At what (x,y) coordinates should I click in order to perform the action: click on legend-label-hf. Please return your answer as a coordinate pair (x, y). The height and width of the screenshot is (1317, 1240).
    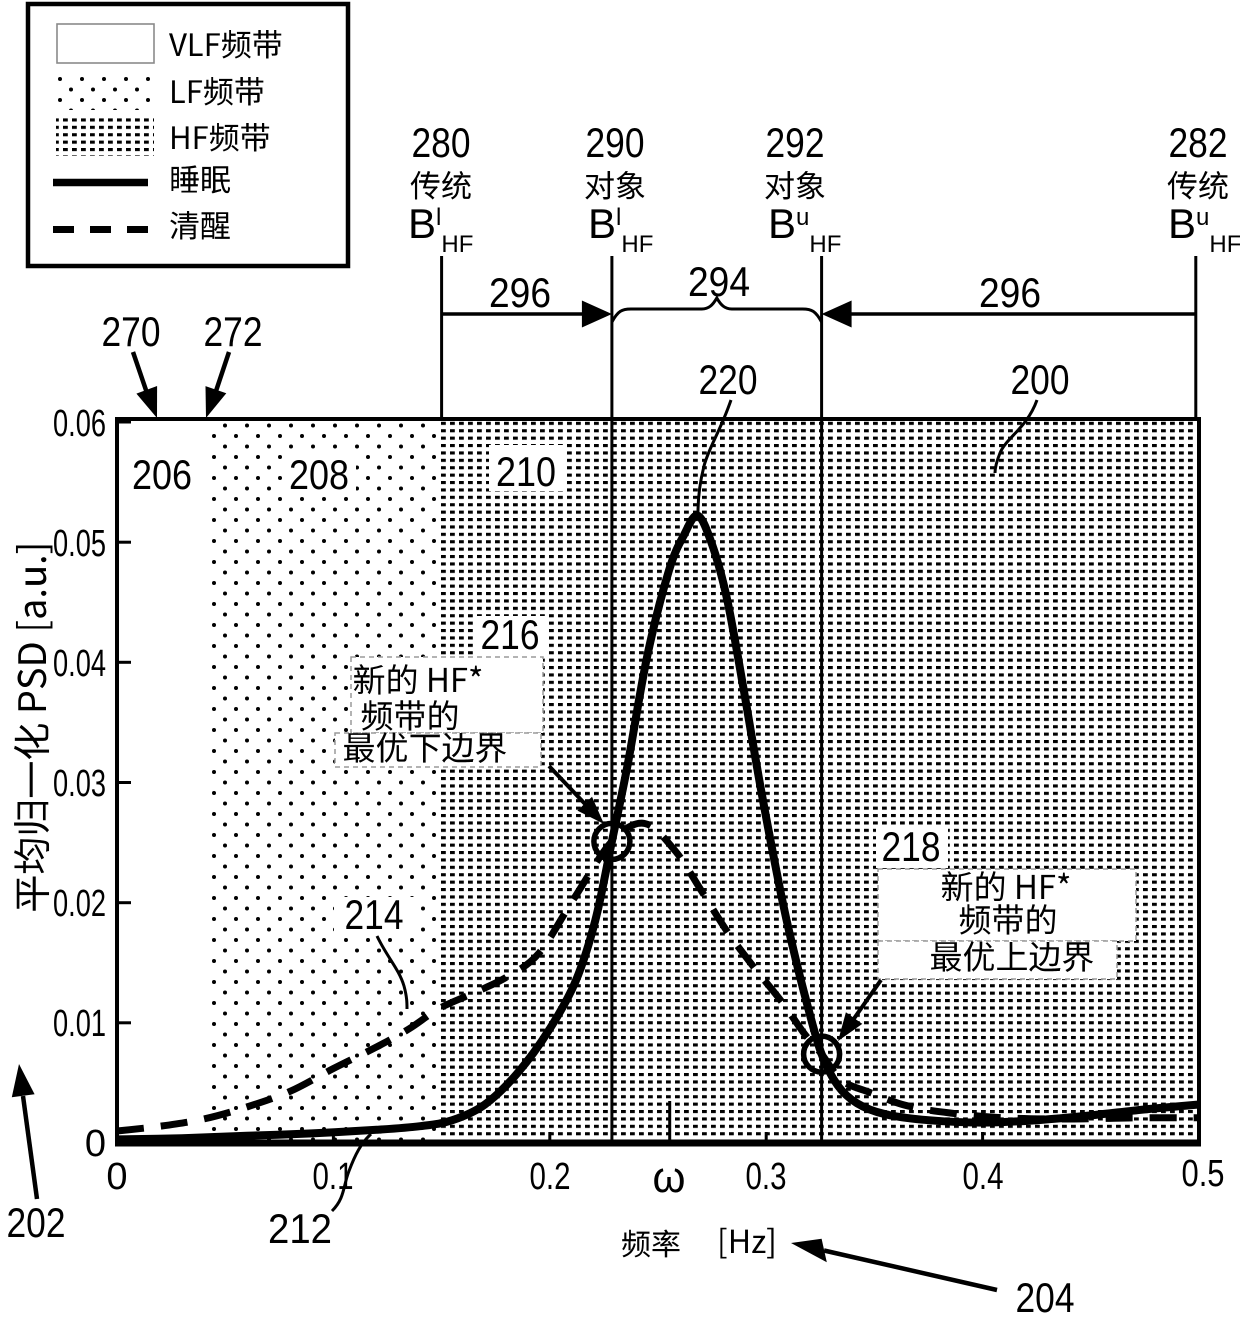
    Looking at the image, I should click on (221, 137).